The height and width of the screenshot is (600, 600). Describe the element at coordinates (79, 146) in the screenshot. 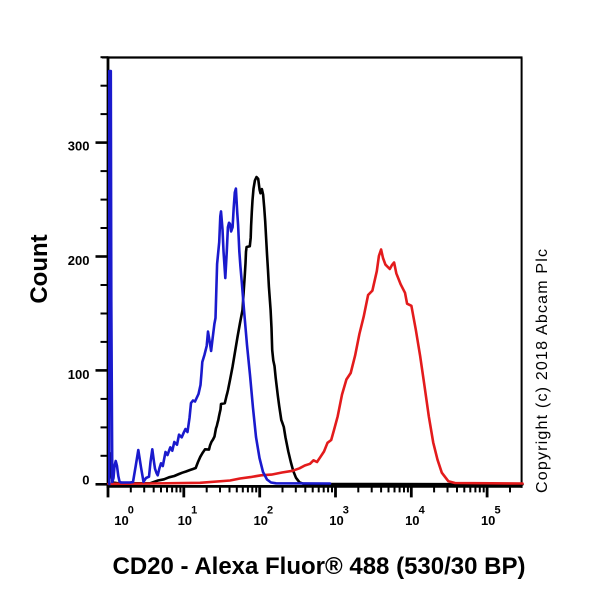

I see `svg-text: 300` at that location.